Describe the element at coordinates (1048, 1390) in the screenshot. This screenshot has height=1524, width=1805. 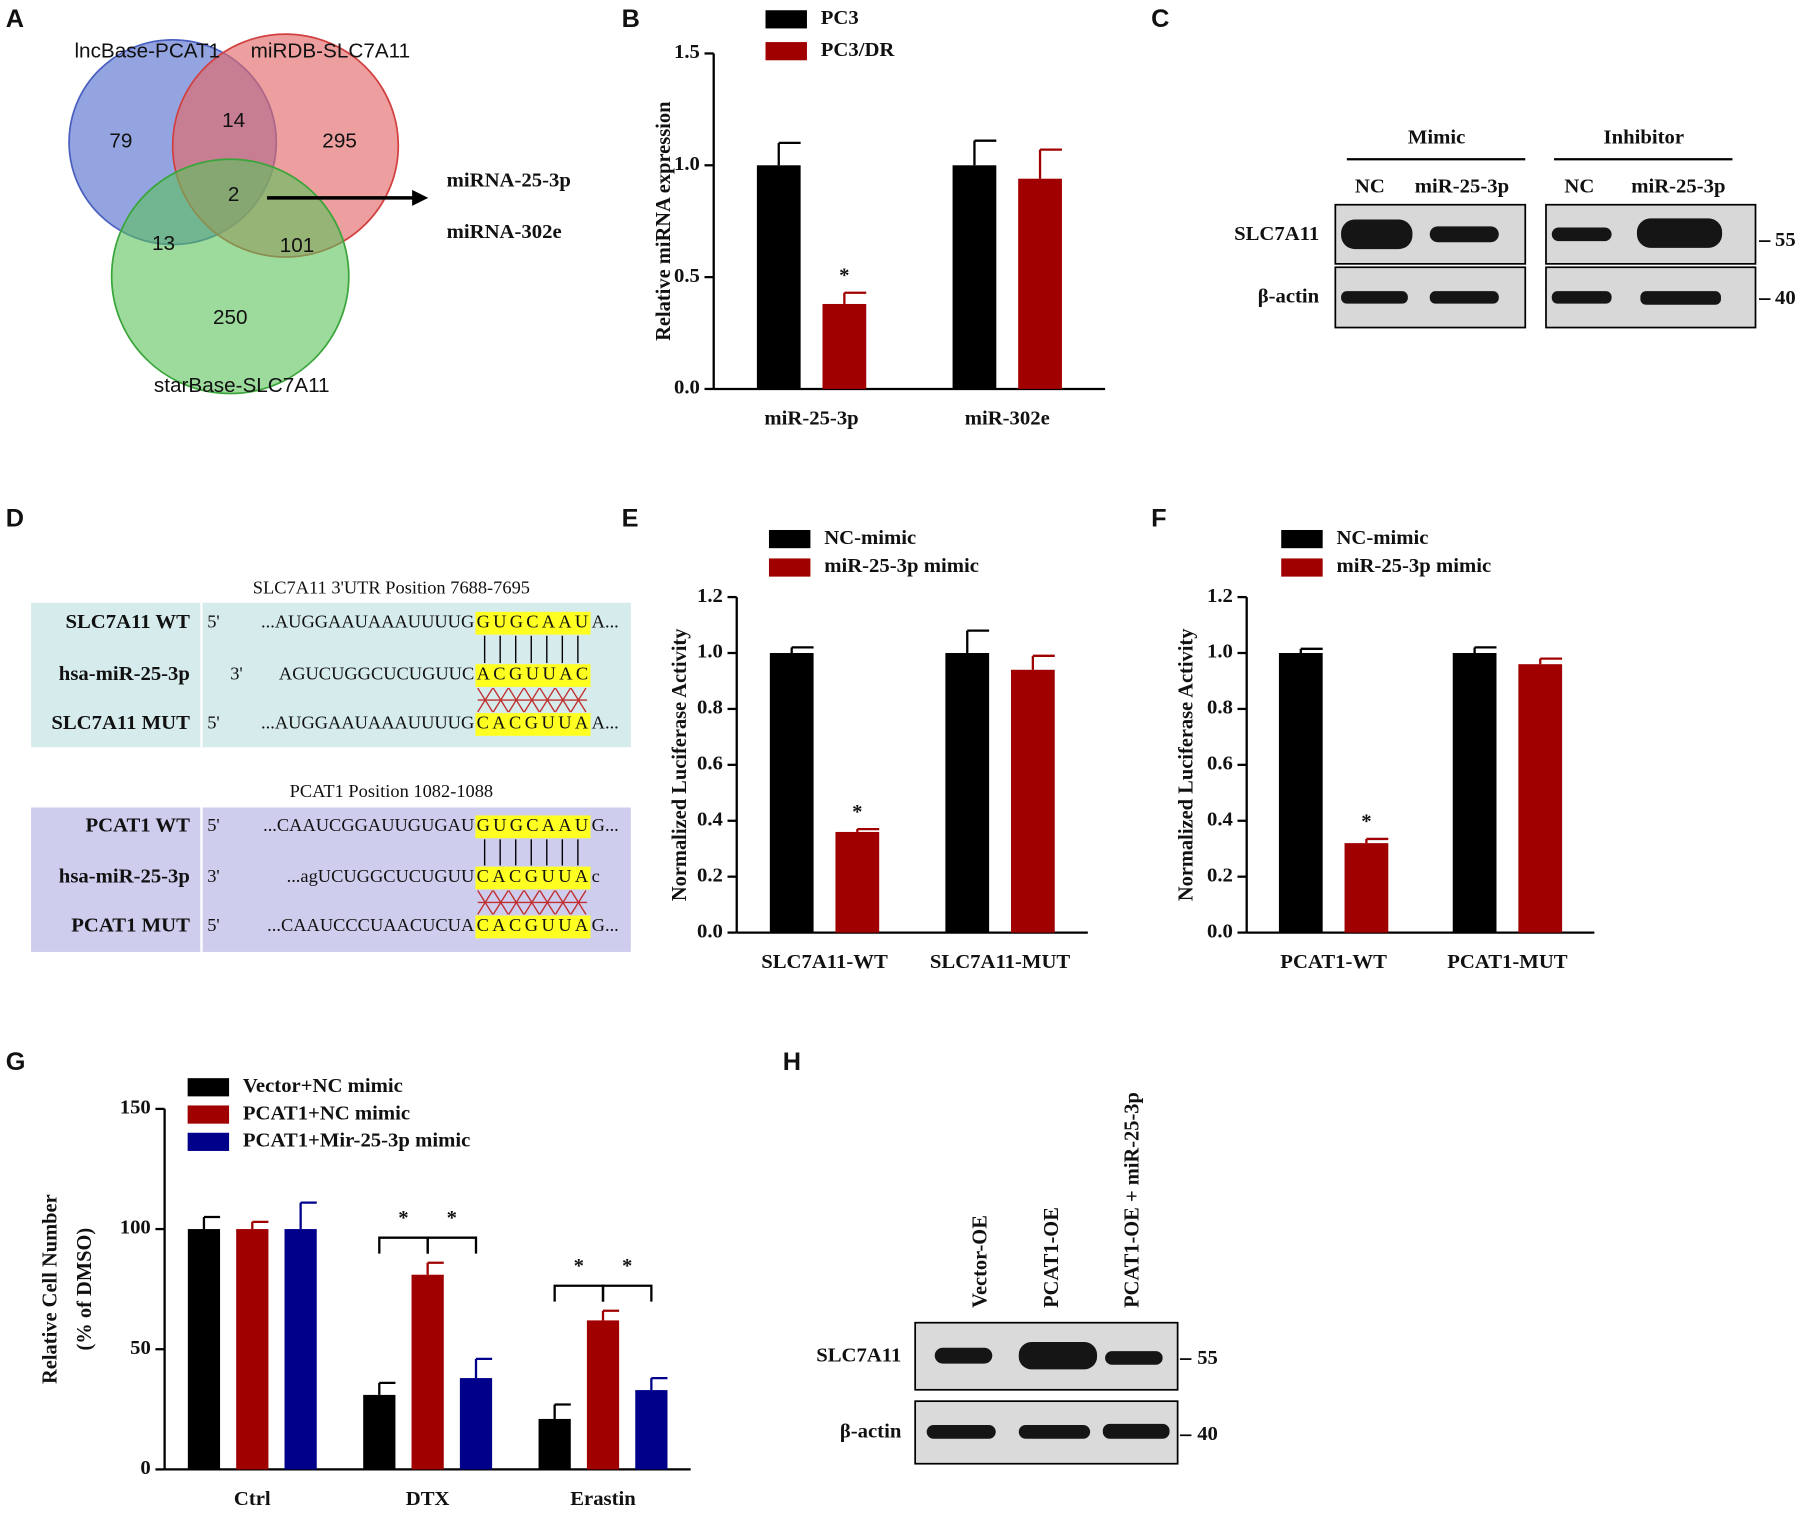
I see `bands` at that location.